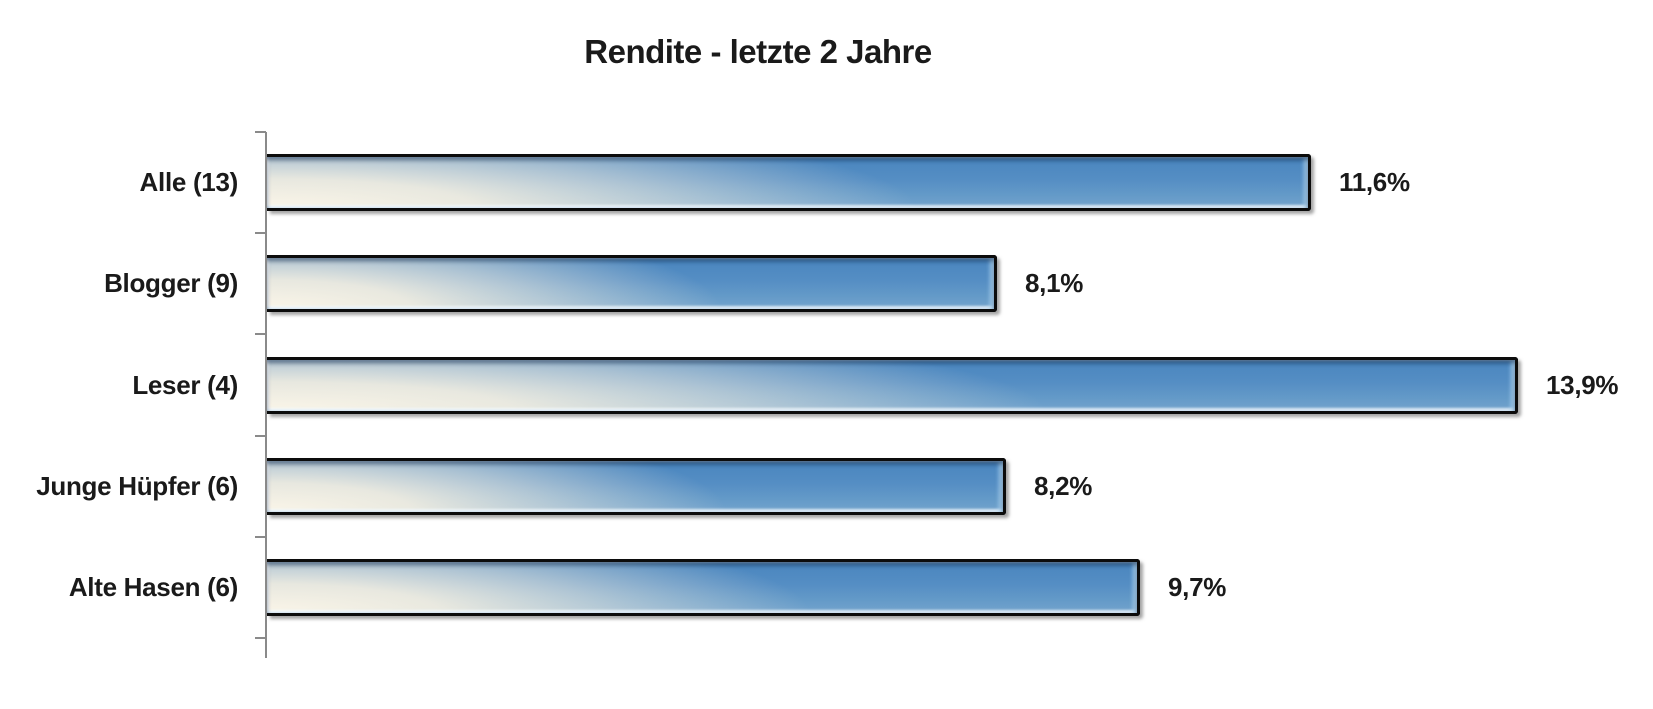 The image size is (1653, 709). I want to click on value-label: 11,6%, so click(1374, 182).